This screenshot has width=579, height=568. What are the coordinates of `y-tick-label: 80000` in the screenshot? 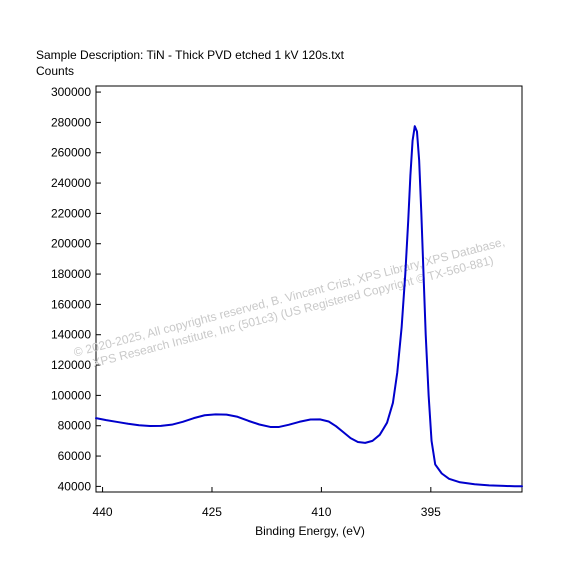 It's located at (75, 426).